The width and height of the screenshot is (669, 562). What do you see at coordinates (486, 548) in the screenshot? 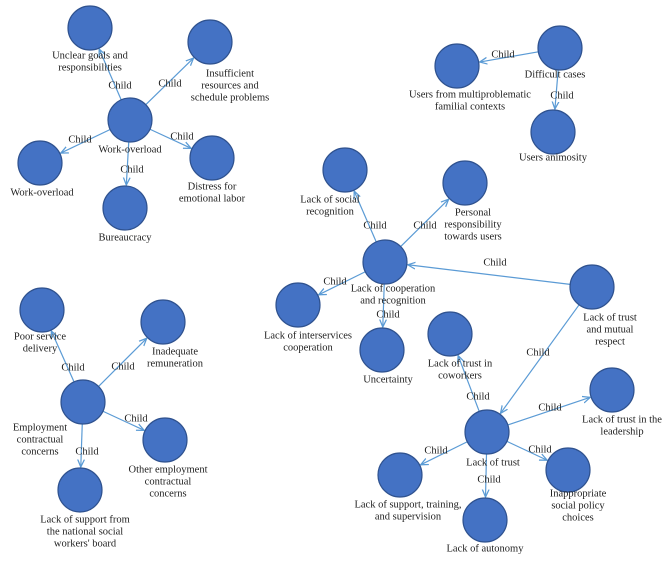
I see `node-label: Lack of autonomy` at bounding box center [486, 548].